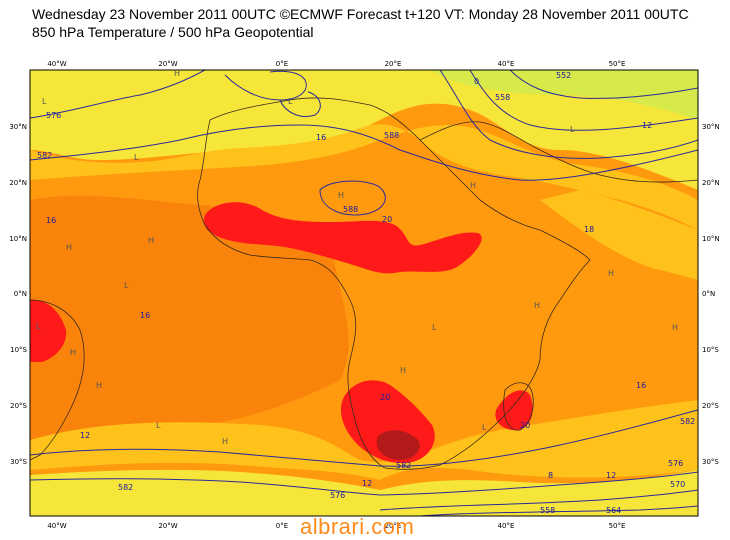 The image size is (730, 540). What do you see at coordinates (518, 406) in the screenshot?
I see `madagascar-coastline` at bounding box center [518, 406].